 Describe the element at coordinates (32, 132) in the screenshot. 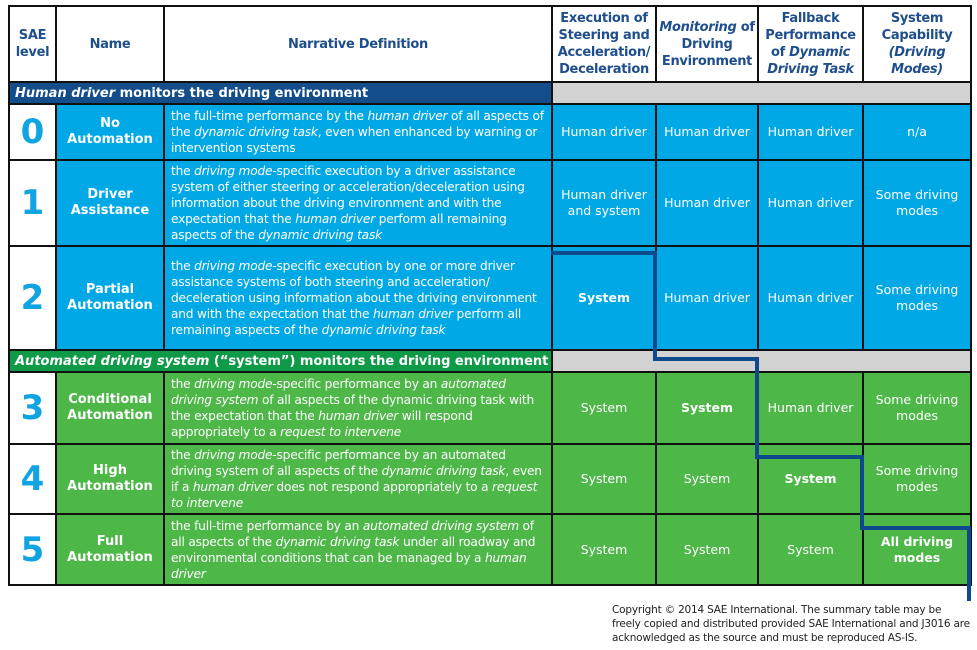

I see `level-number: 0` at that location.